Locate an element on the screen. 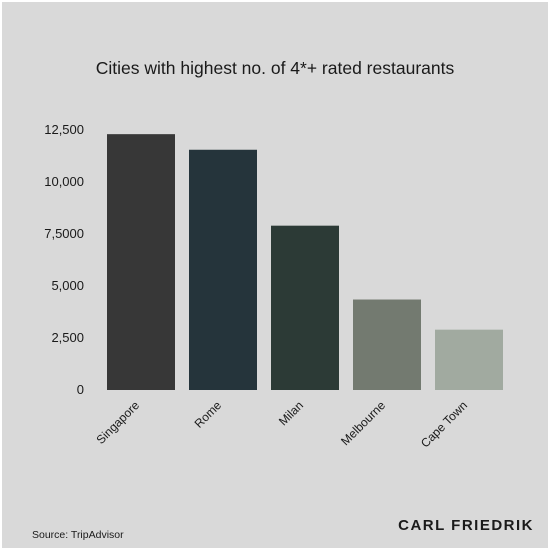 This screenshot has width=550, height=550. x-tick-label: Melbourne is located at coordinates (363, 423).